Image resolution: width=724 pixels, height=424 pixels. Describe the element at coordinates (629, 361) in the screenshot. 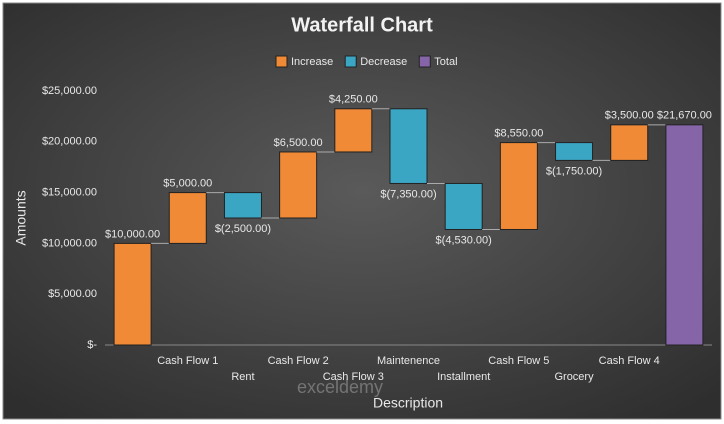

I see `x-tick-label: Cash Flow 4` at that location.